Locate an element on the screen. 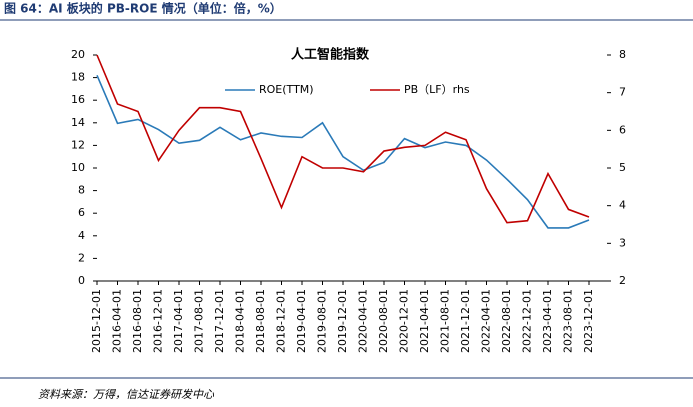  y-tick-label: 12 is located at coordinates (78, 144).